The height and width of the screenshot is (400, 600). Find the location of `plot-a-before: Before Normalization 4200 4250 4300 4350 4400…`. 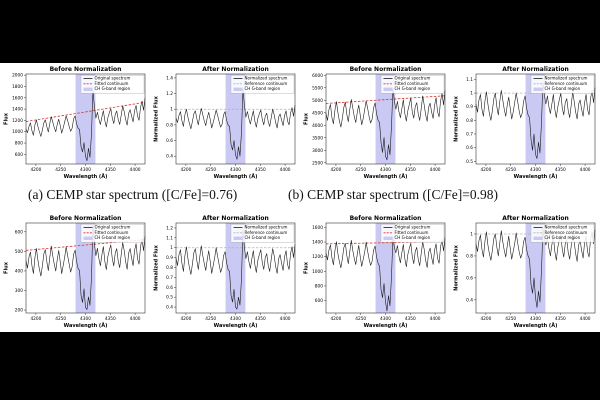

plot-a-before: Before Normalization 4200 4250 4300 4350 4400… is located at coordinates (75, 123).